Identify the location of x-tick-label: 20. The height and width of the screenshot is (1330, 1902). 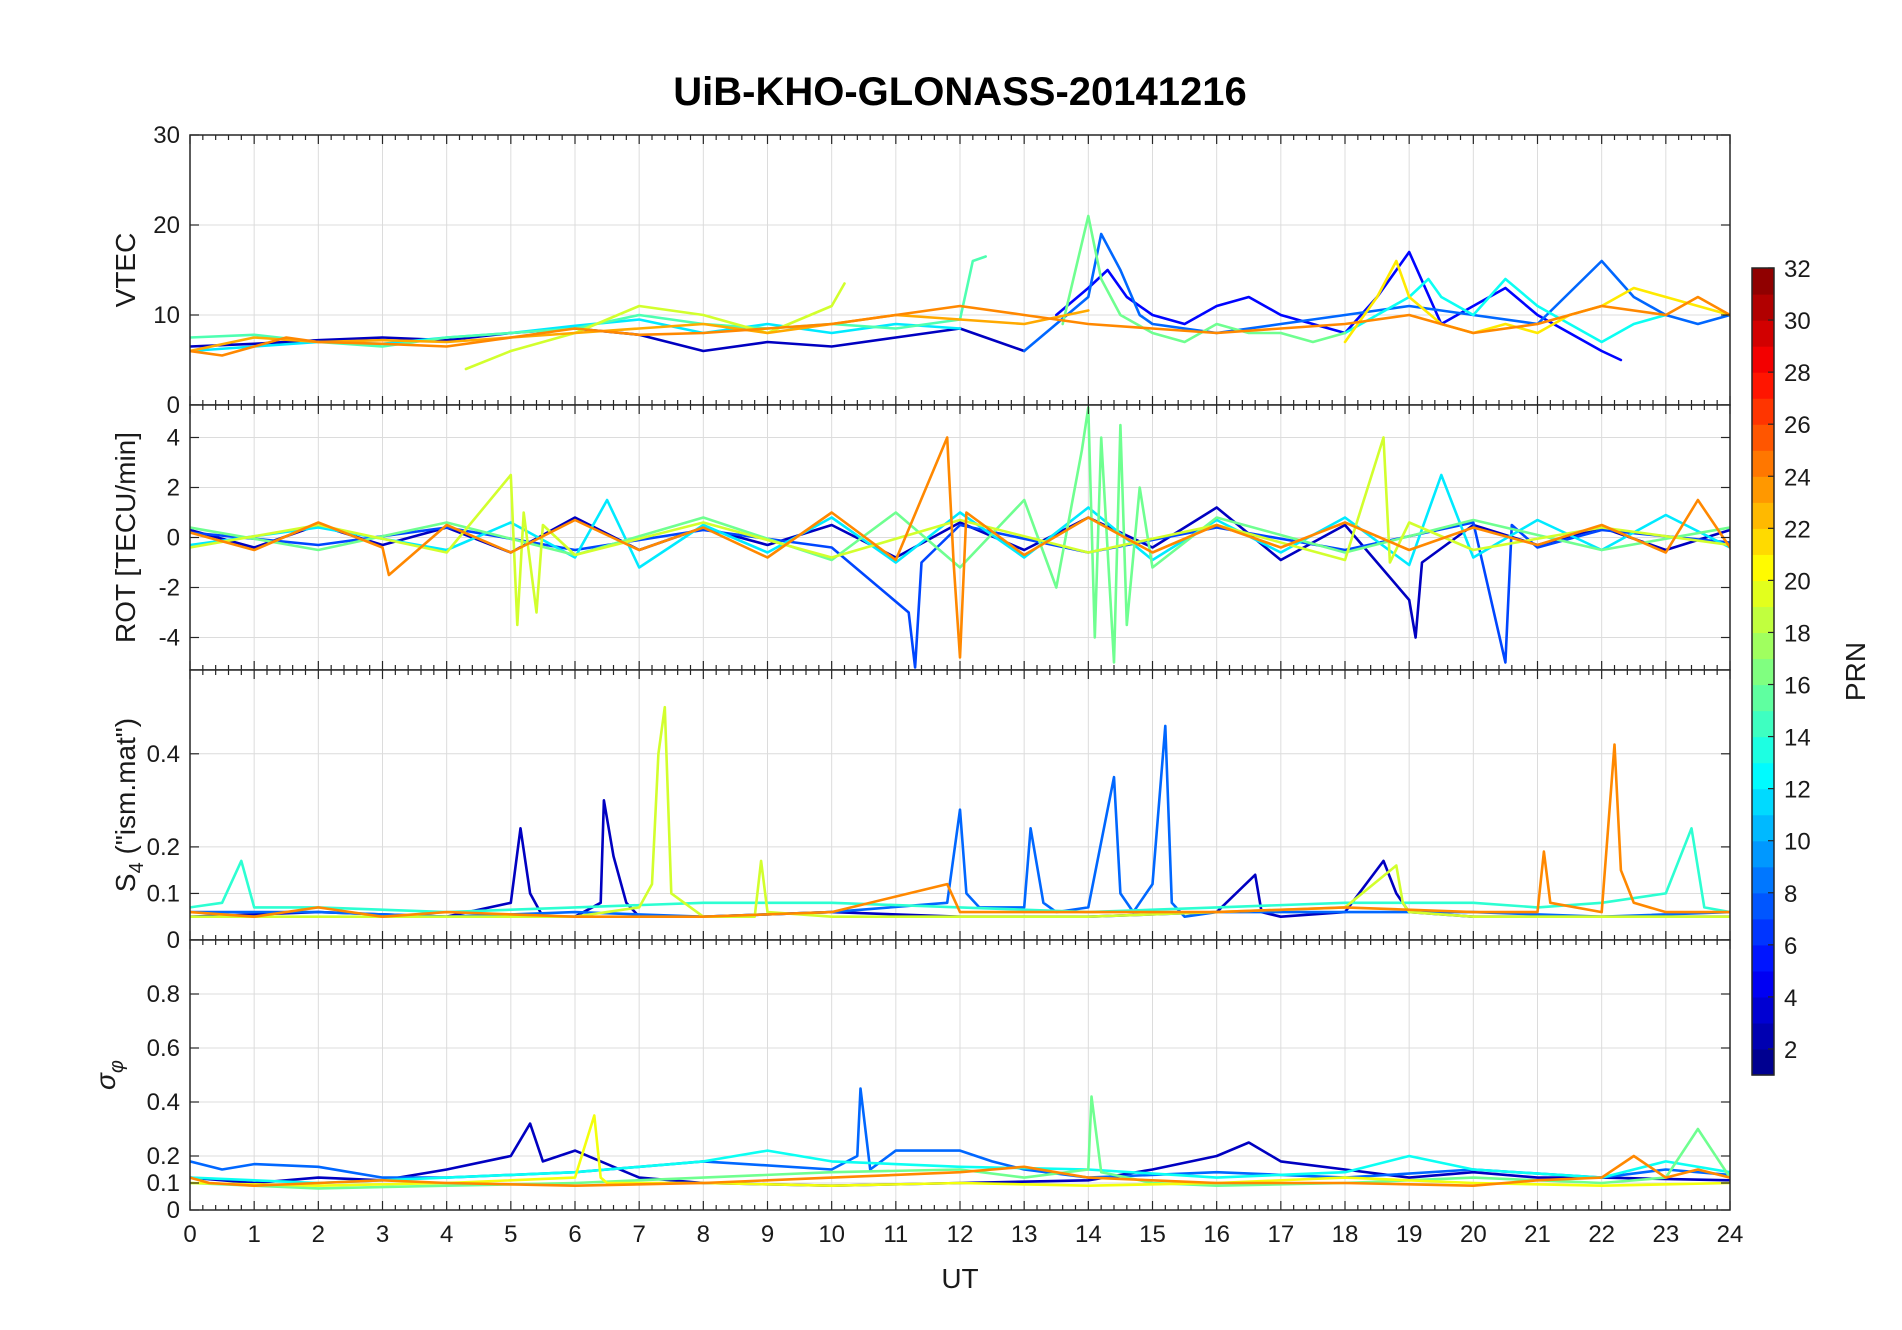
(1473, 1234).